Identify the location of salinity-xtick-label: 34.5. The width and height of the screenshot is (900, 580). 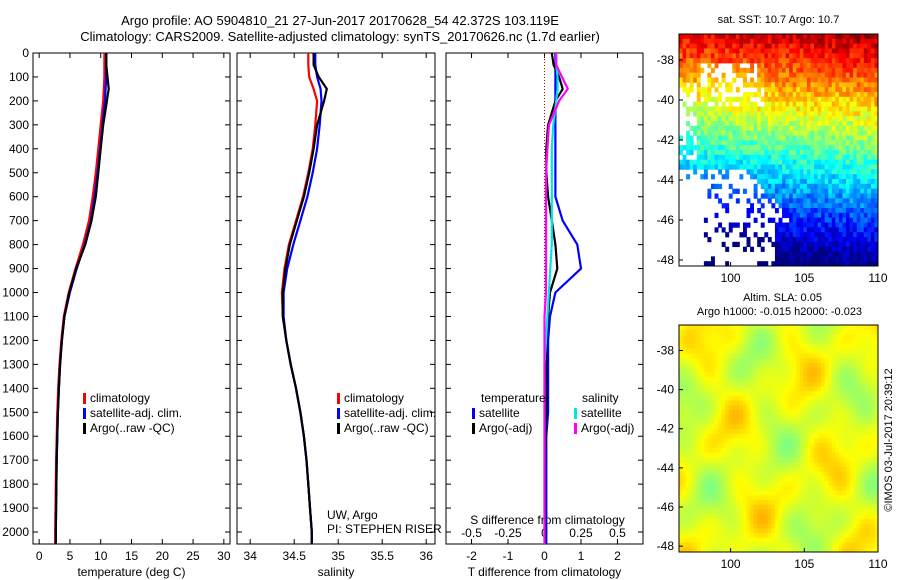
(295, 556).